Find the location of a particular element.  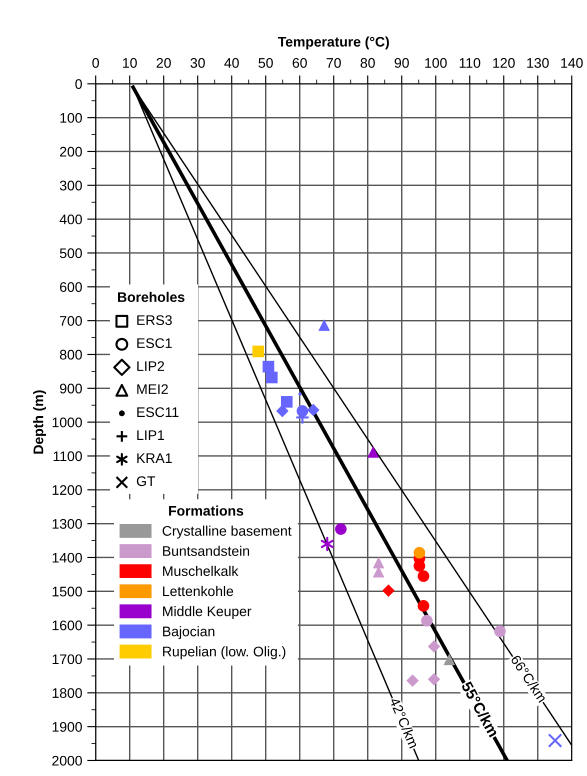

y-tick-label: 1900 is located at coordinates (67, 727).